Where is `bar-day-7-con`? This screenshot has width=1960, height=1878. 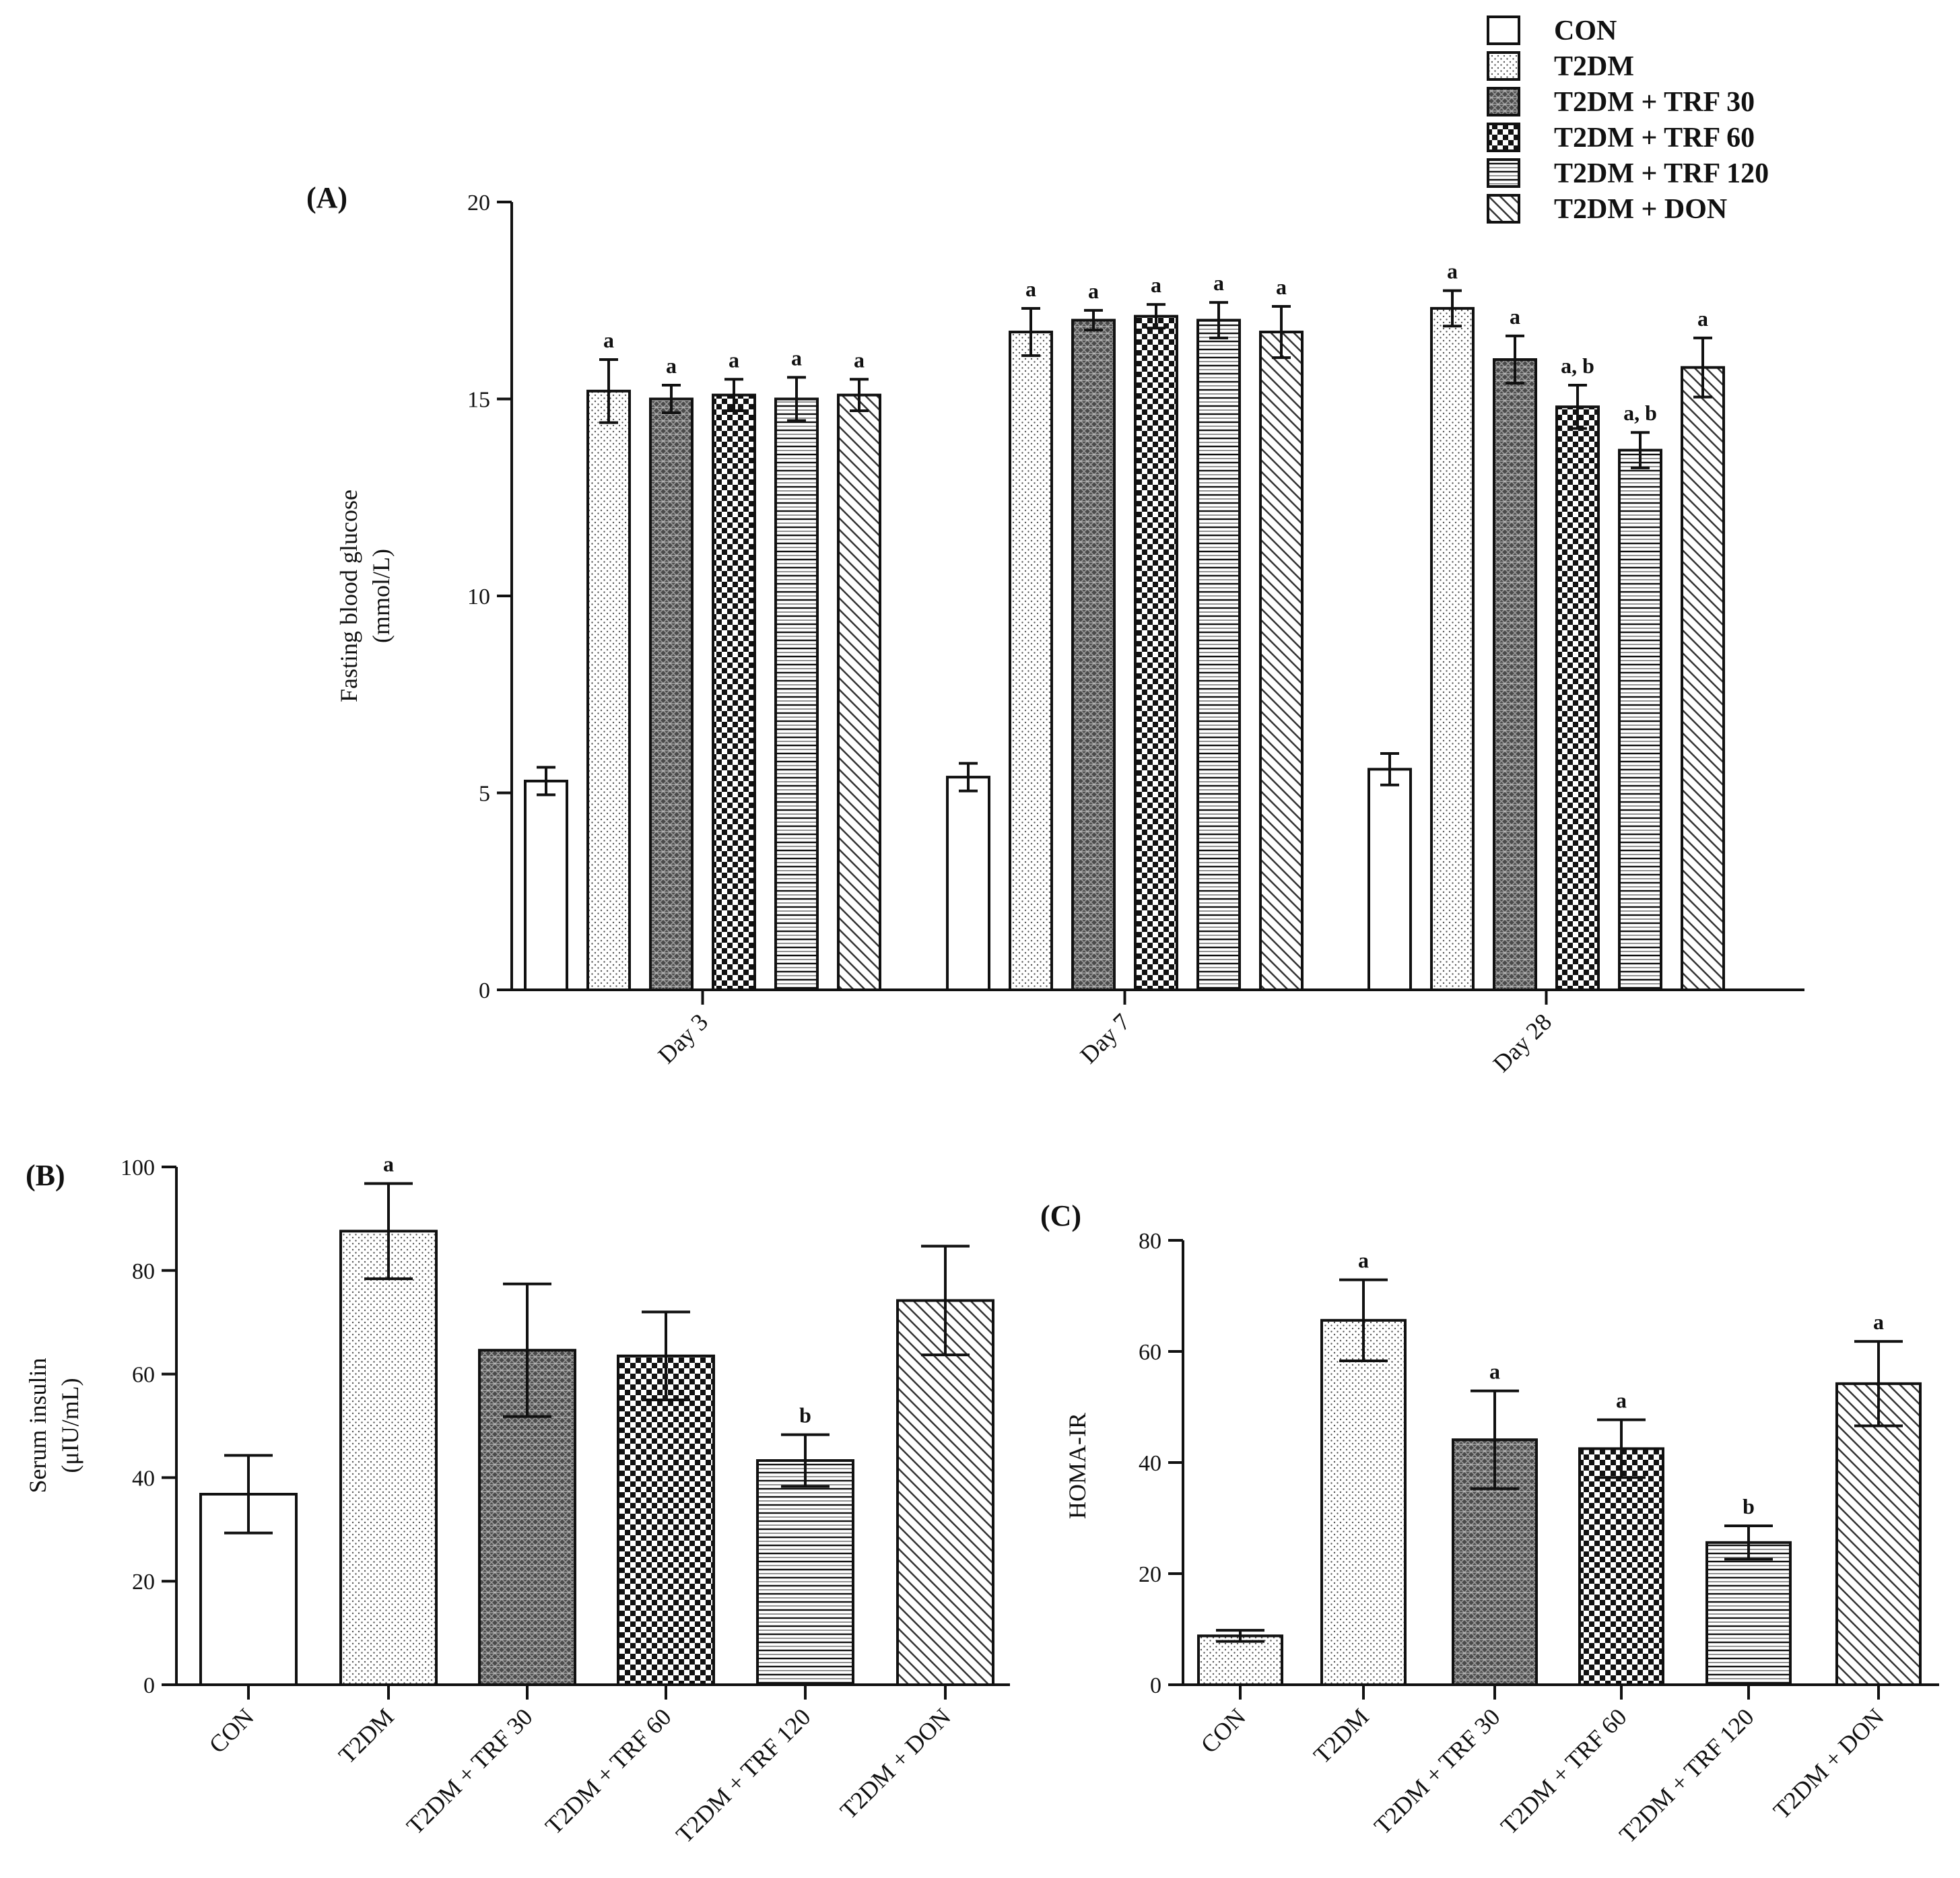 bar-day-7-con is located at coordinates (968, 883).